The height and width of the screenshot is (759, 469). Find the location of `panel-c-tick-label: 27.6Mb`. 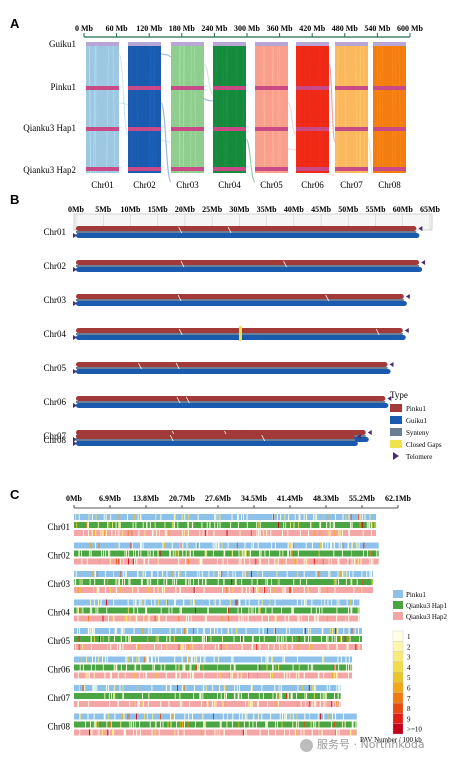

panel-c-tick-label: 27.6Mb is located at coordinates (218, 498).